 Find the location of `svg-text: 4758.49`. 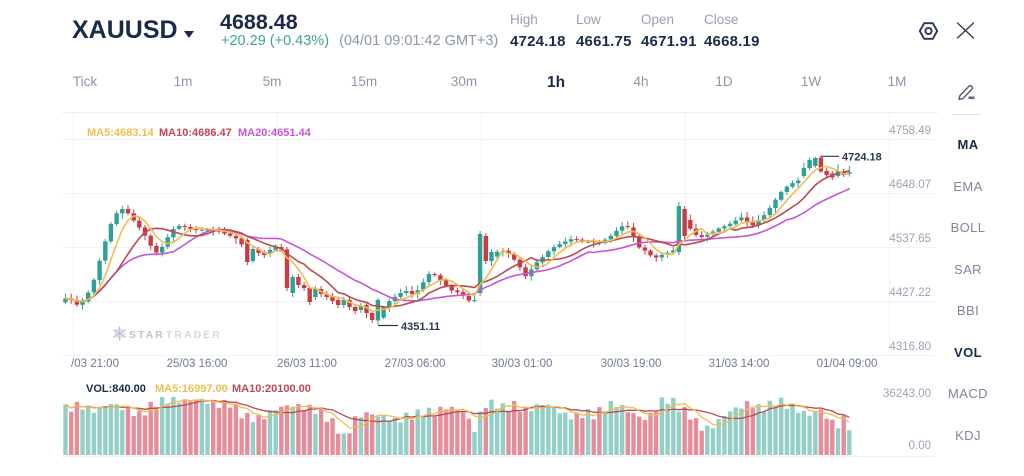

svg-text: 4758.49 is located at coordinates (910, 131).